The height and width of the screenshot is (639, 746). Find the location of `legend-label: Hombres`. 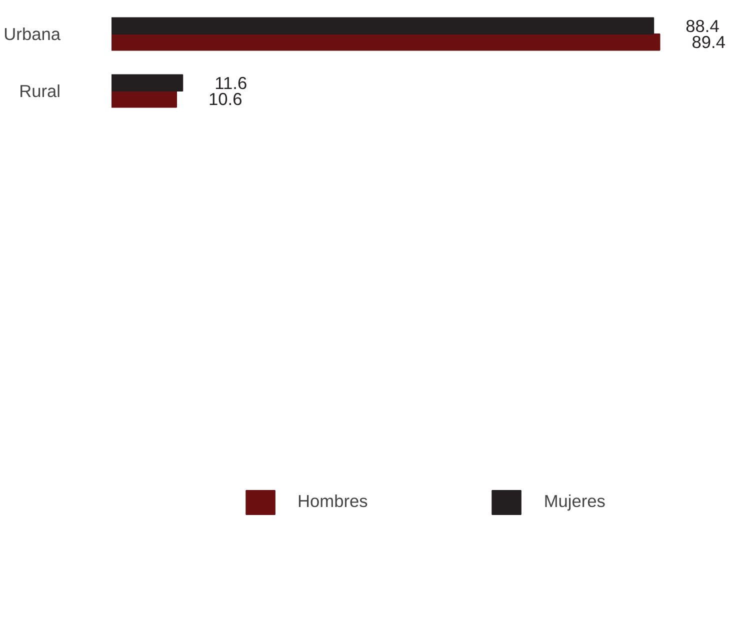

legend-label: Hombres is located at coordinates (333, 501).